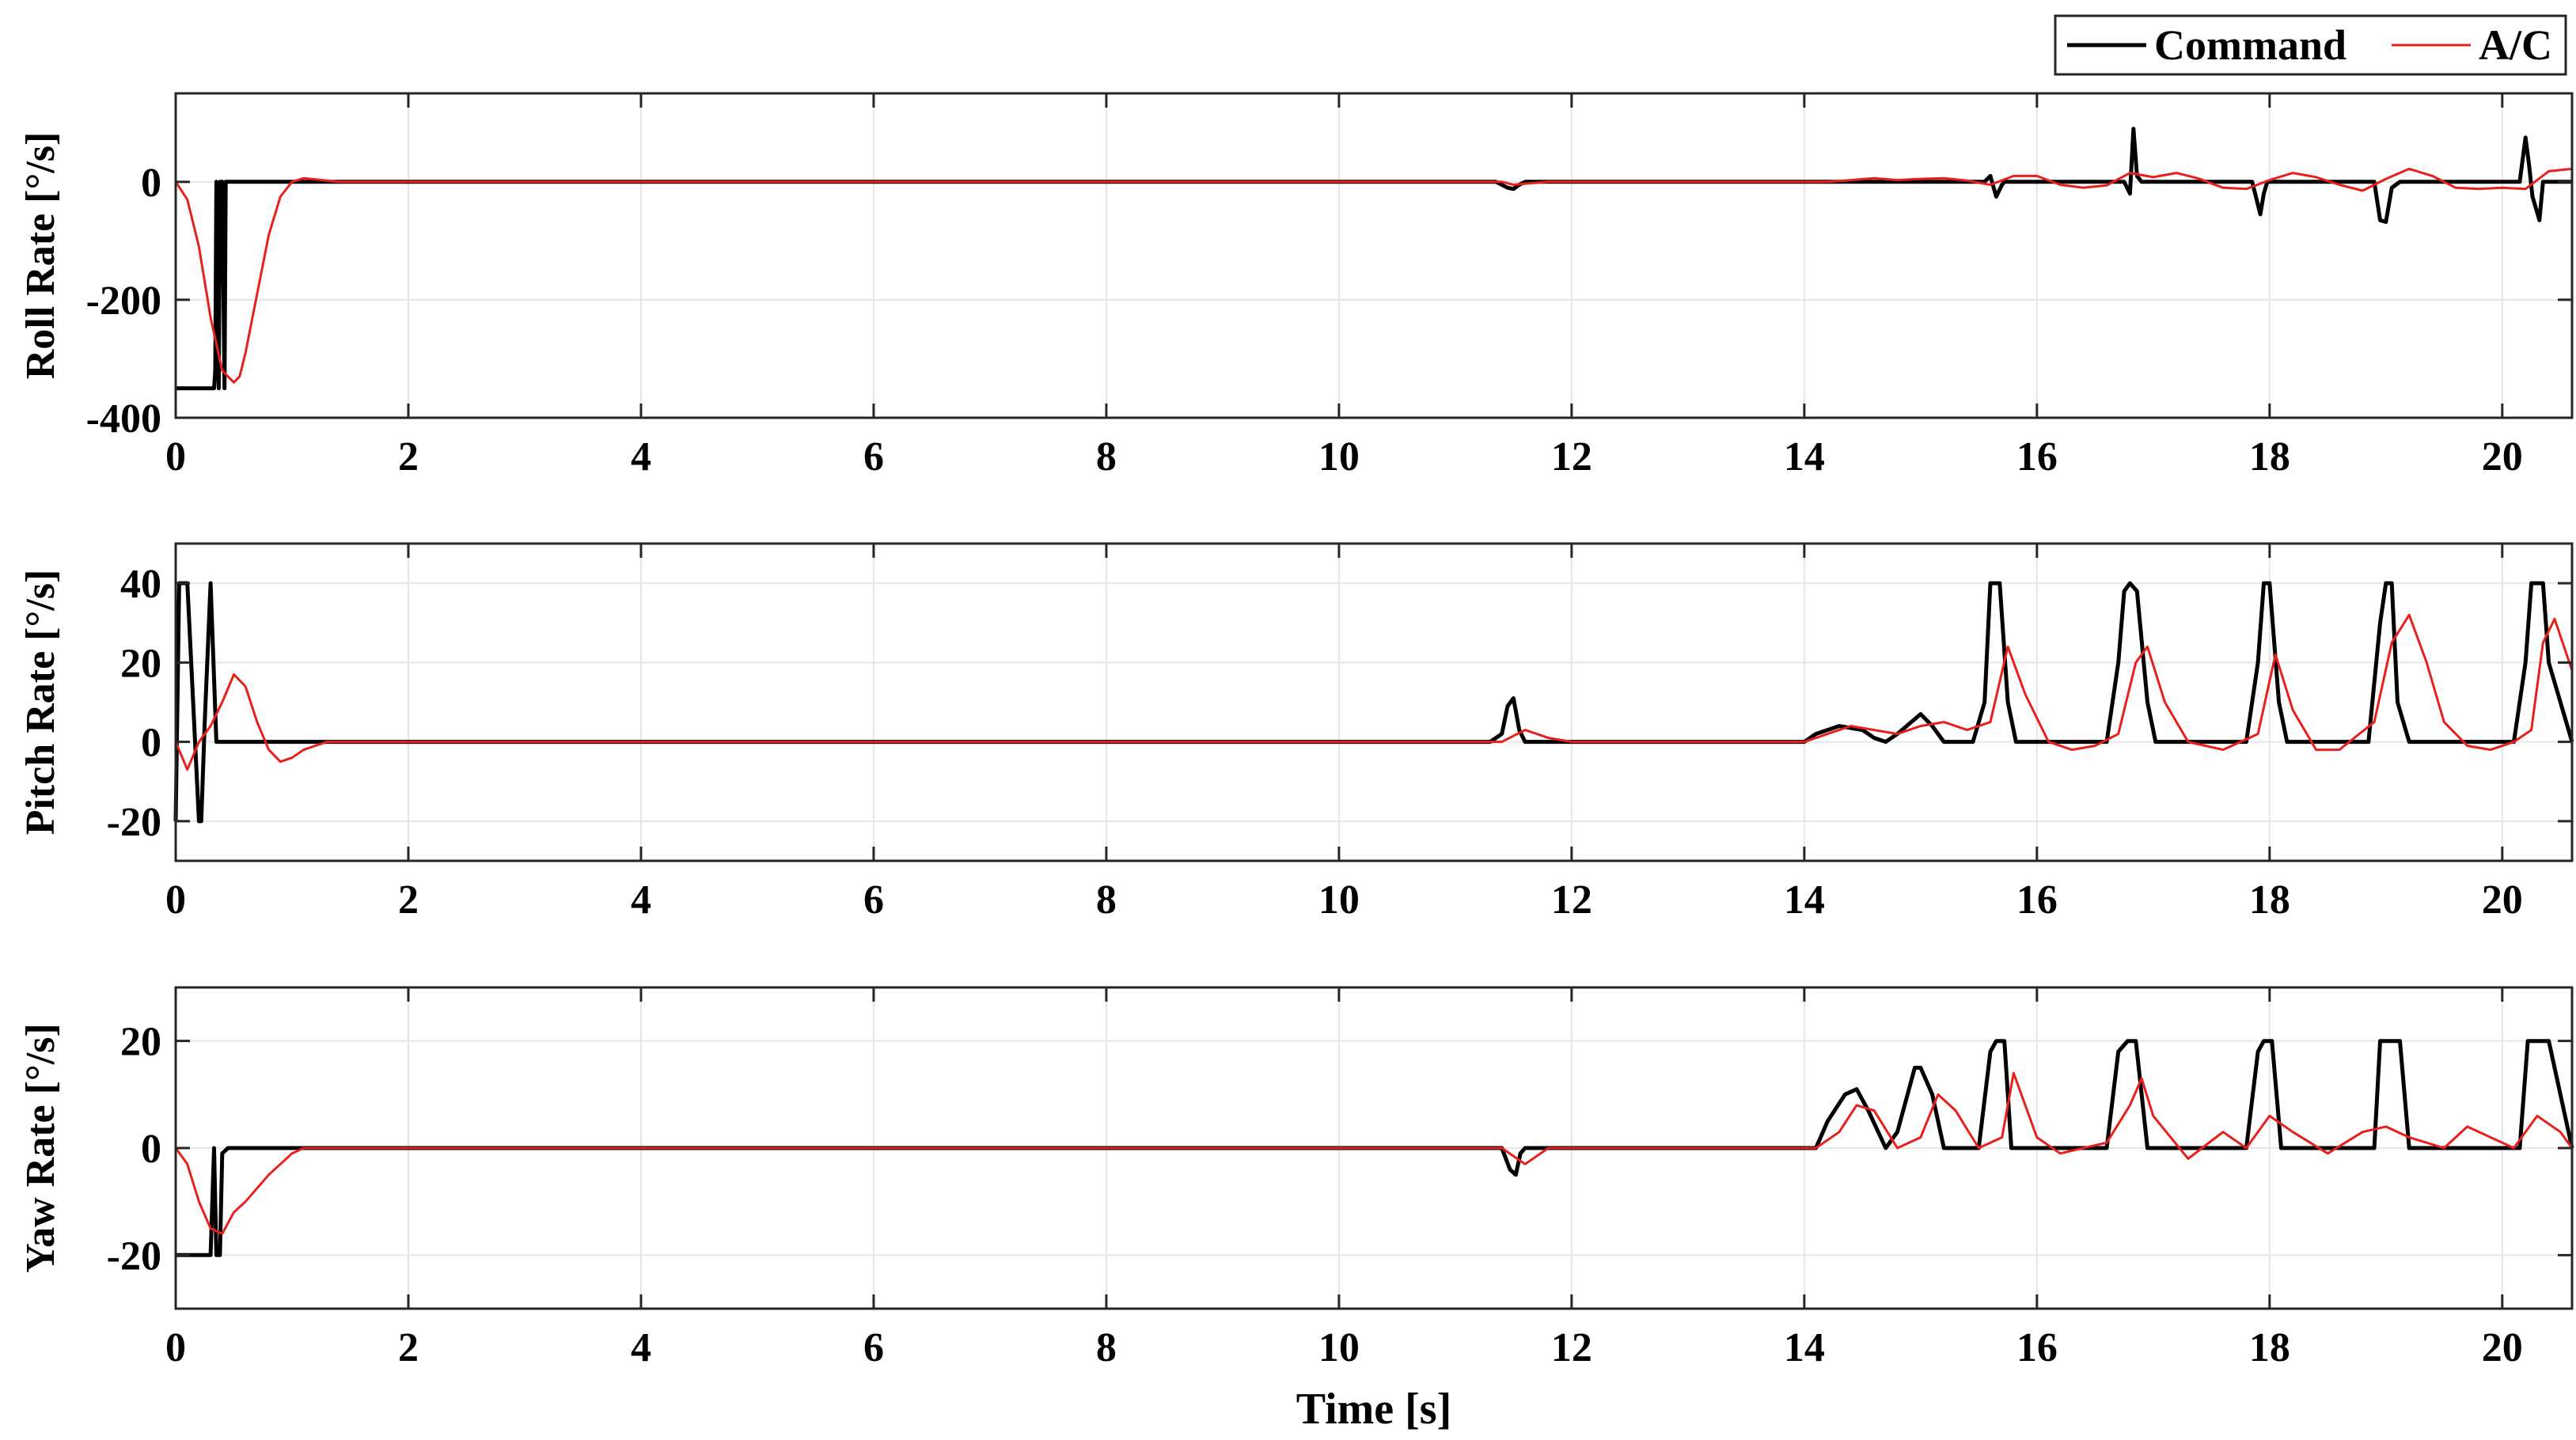  What do you see at coordinates (123, 301) in the screenshot?
I see `roll-rate-y-tick-label: -200` at bounding box center [123, 301].